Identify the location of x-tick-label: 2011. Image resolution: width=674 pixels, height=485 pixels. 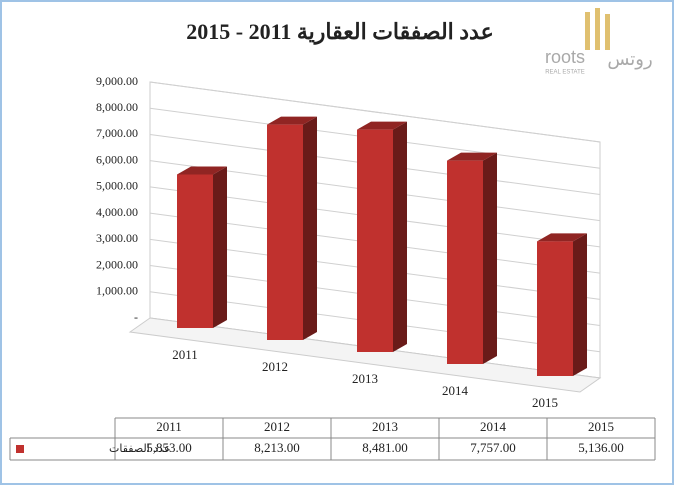
(185, 354).